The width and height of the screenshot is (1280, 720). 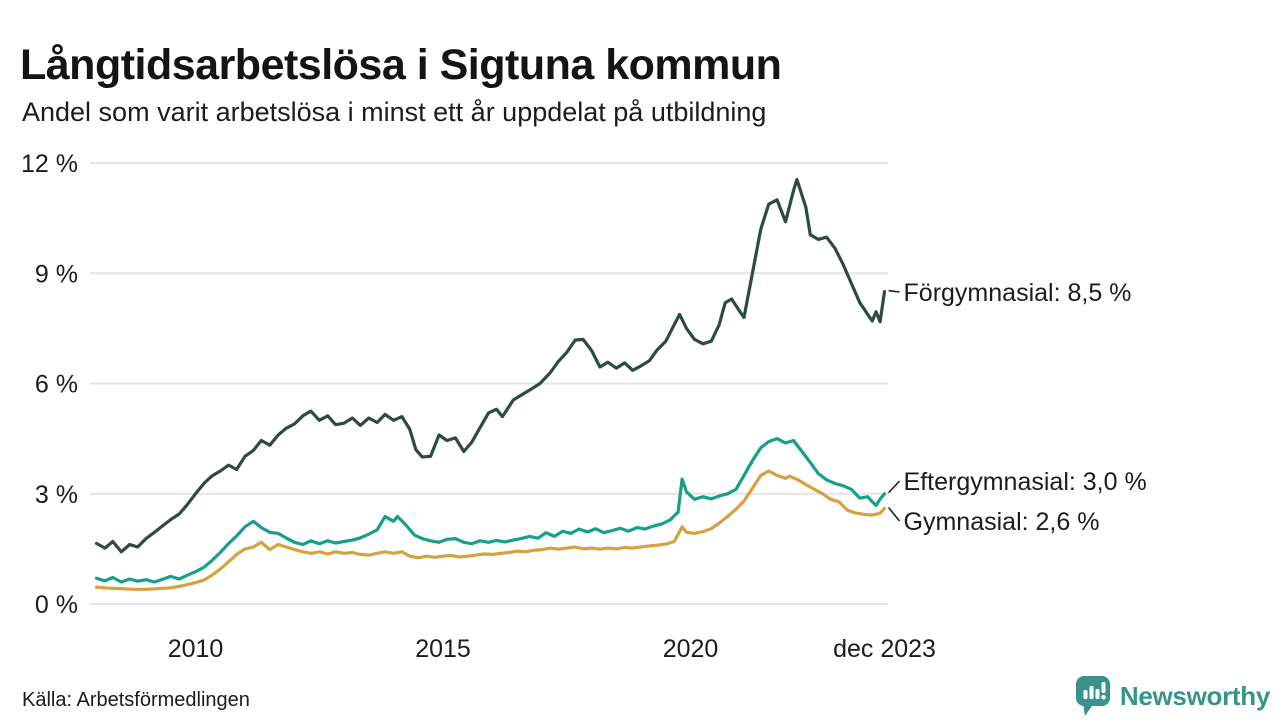 What do you see at coordinates (56, 385) in the screenshot?
I see `y-axis-tick-label: 6 %` at bounding box center [56, 385].